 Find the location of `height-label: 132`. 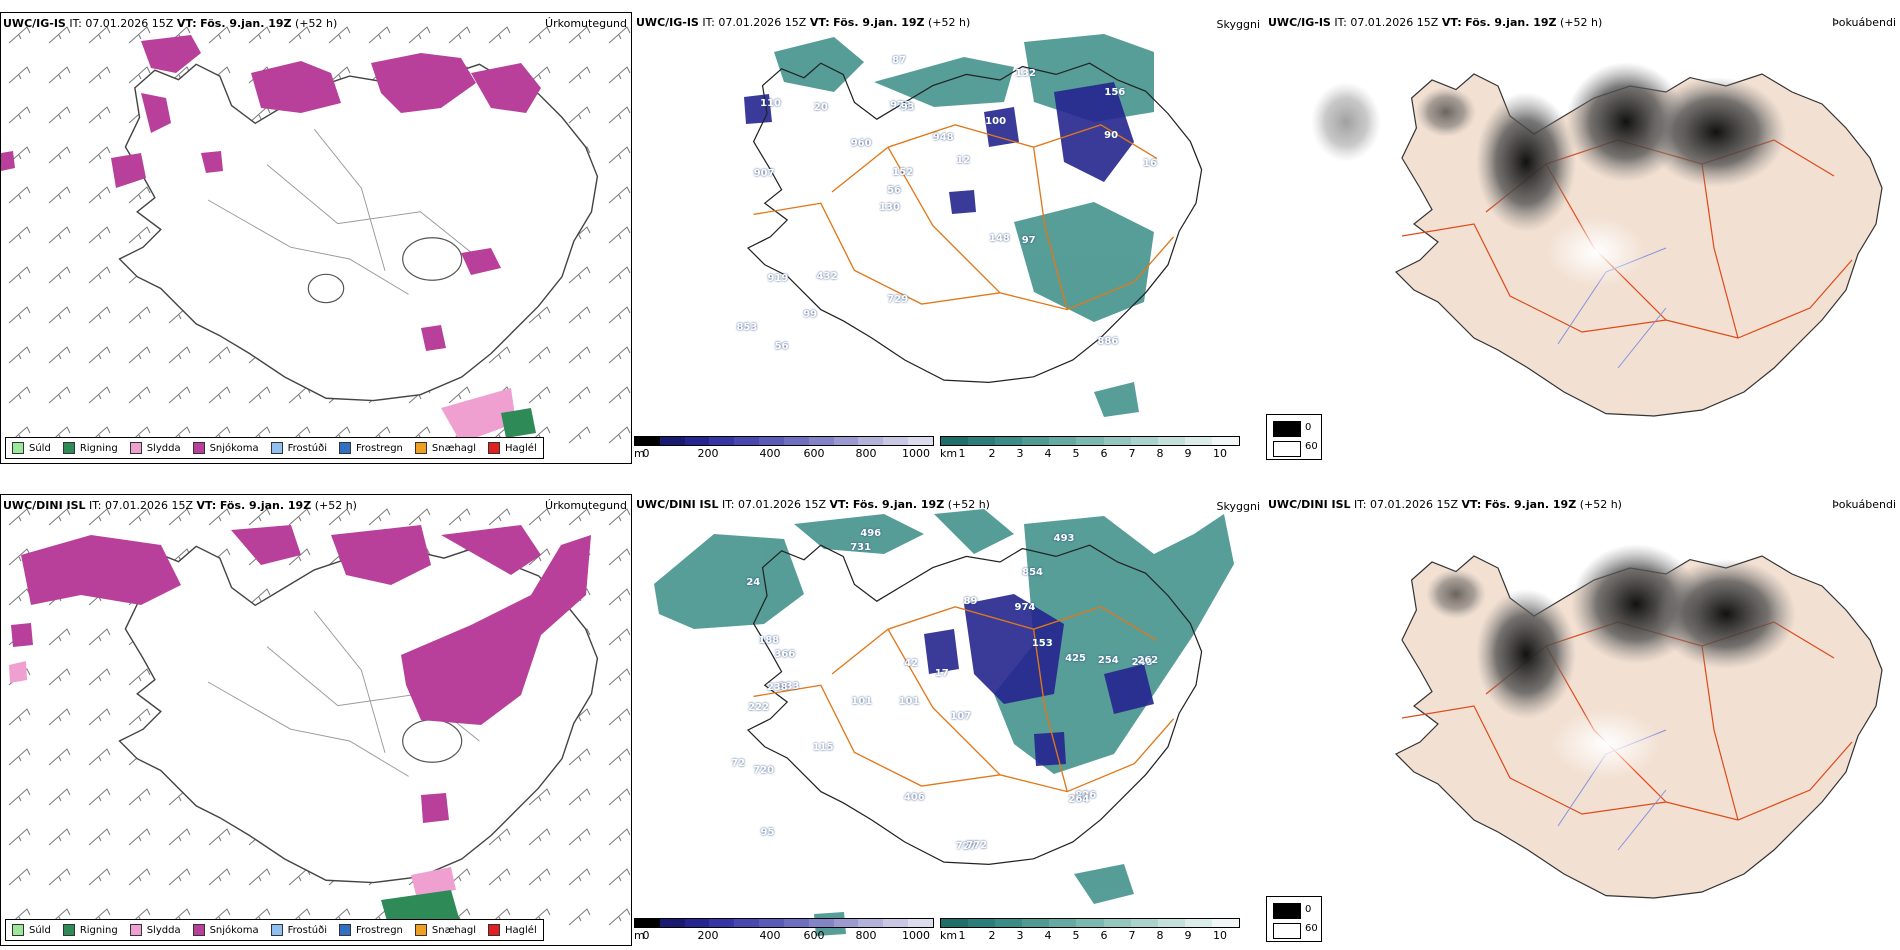

height-label: 132 is located at coordinates (1025, 74).